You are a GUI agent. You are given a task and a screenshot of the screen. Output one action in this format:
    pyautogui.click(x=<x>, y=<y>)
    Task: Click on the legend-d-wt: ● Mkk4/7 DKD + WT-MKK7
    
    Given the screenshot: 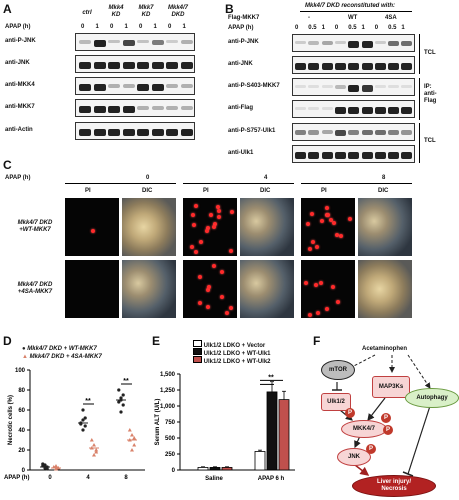 What is the action you would take?
    pyautogui.click(x=59, y=349)
    